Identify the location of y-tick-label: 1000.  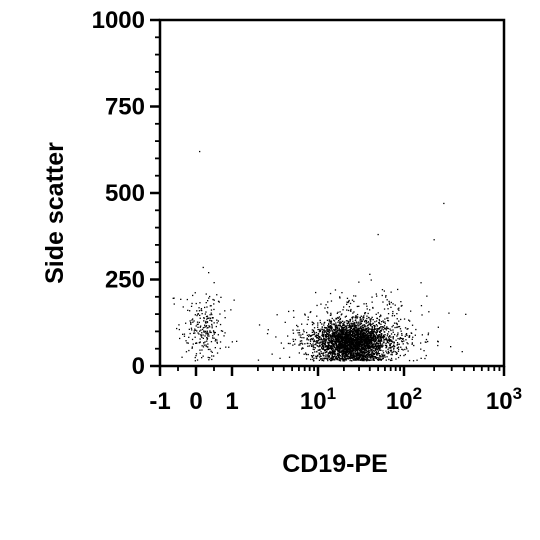
(118, 20).